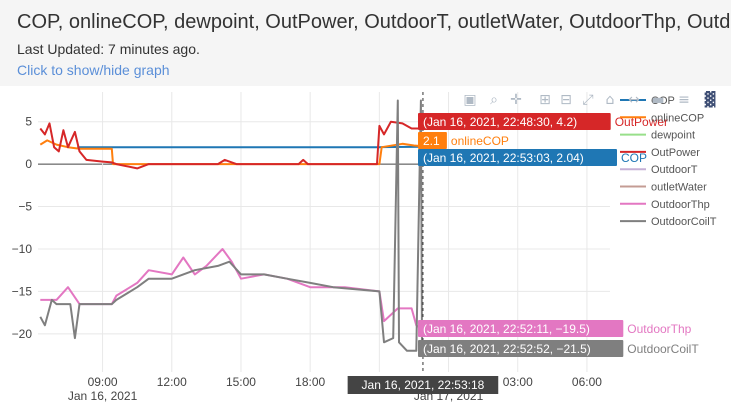 This screenshot has width=731, height=402. I want to click on legend-item-dewpoint: dewpoint, so click(673, 136).